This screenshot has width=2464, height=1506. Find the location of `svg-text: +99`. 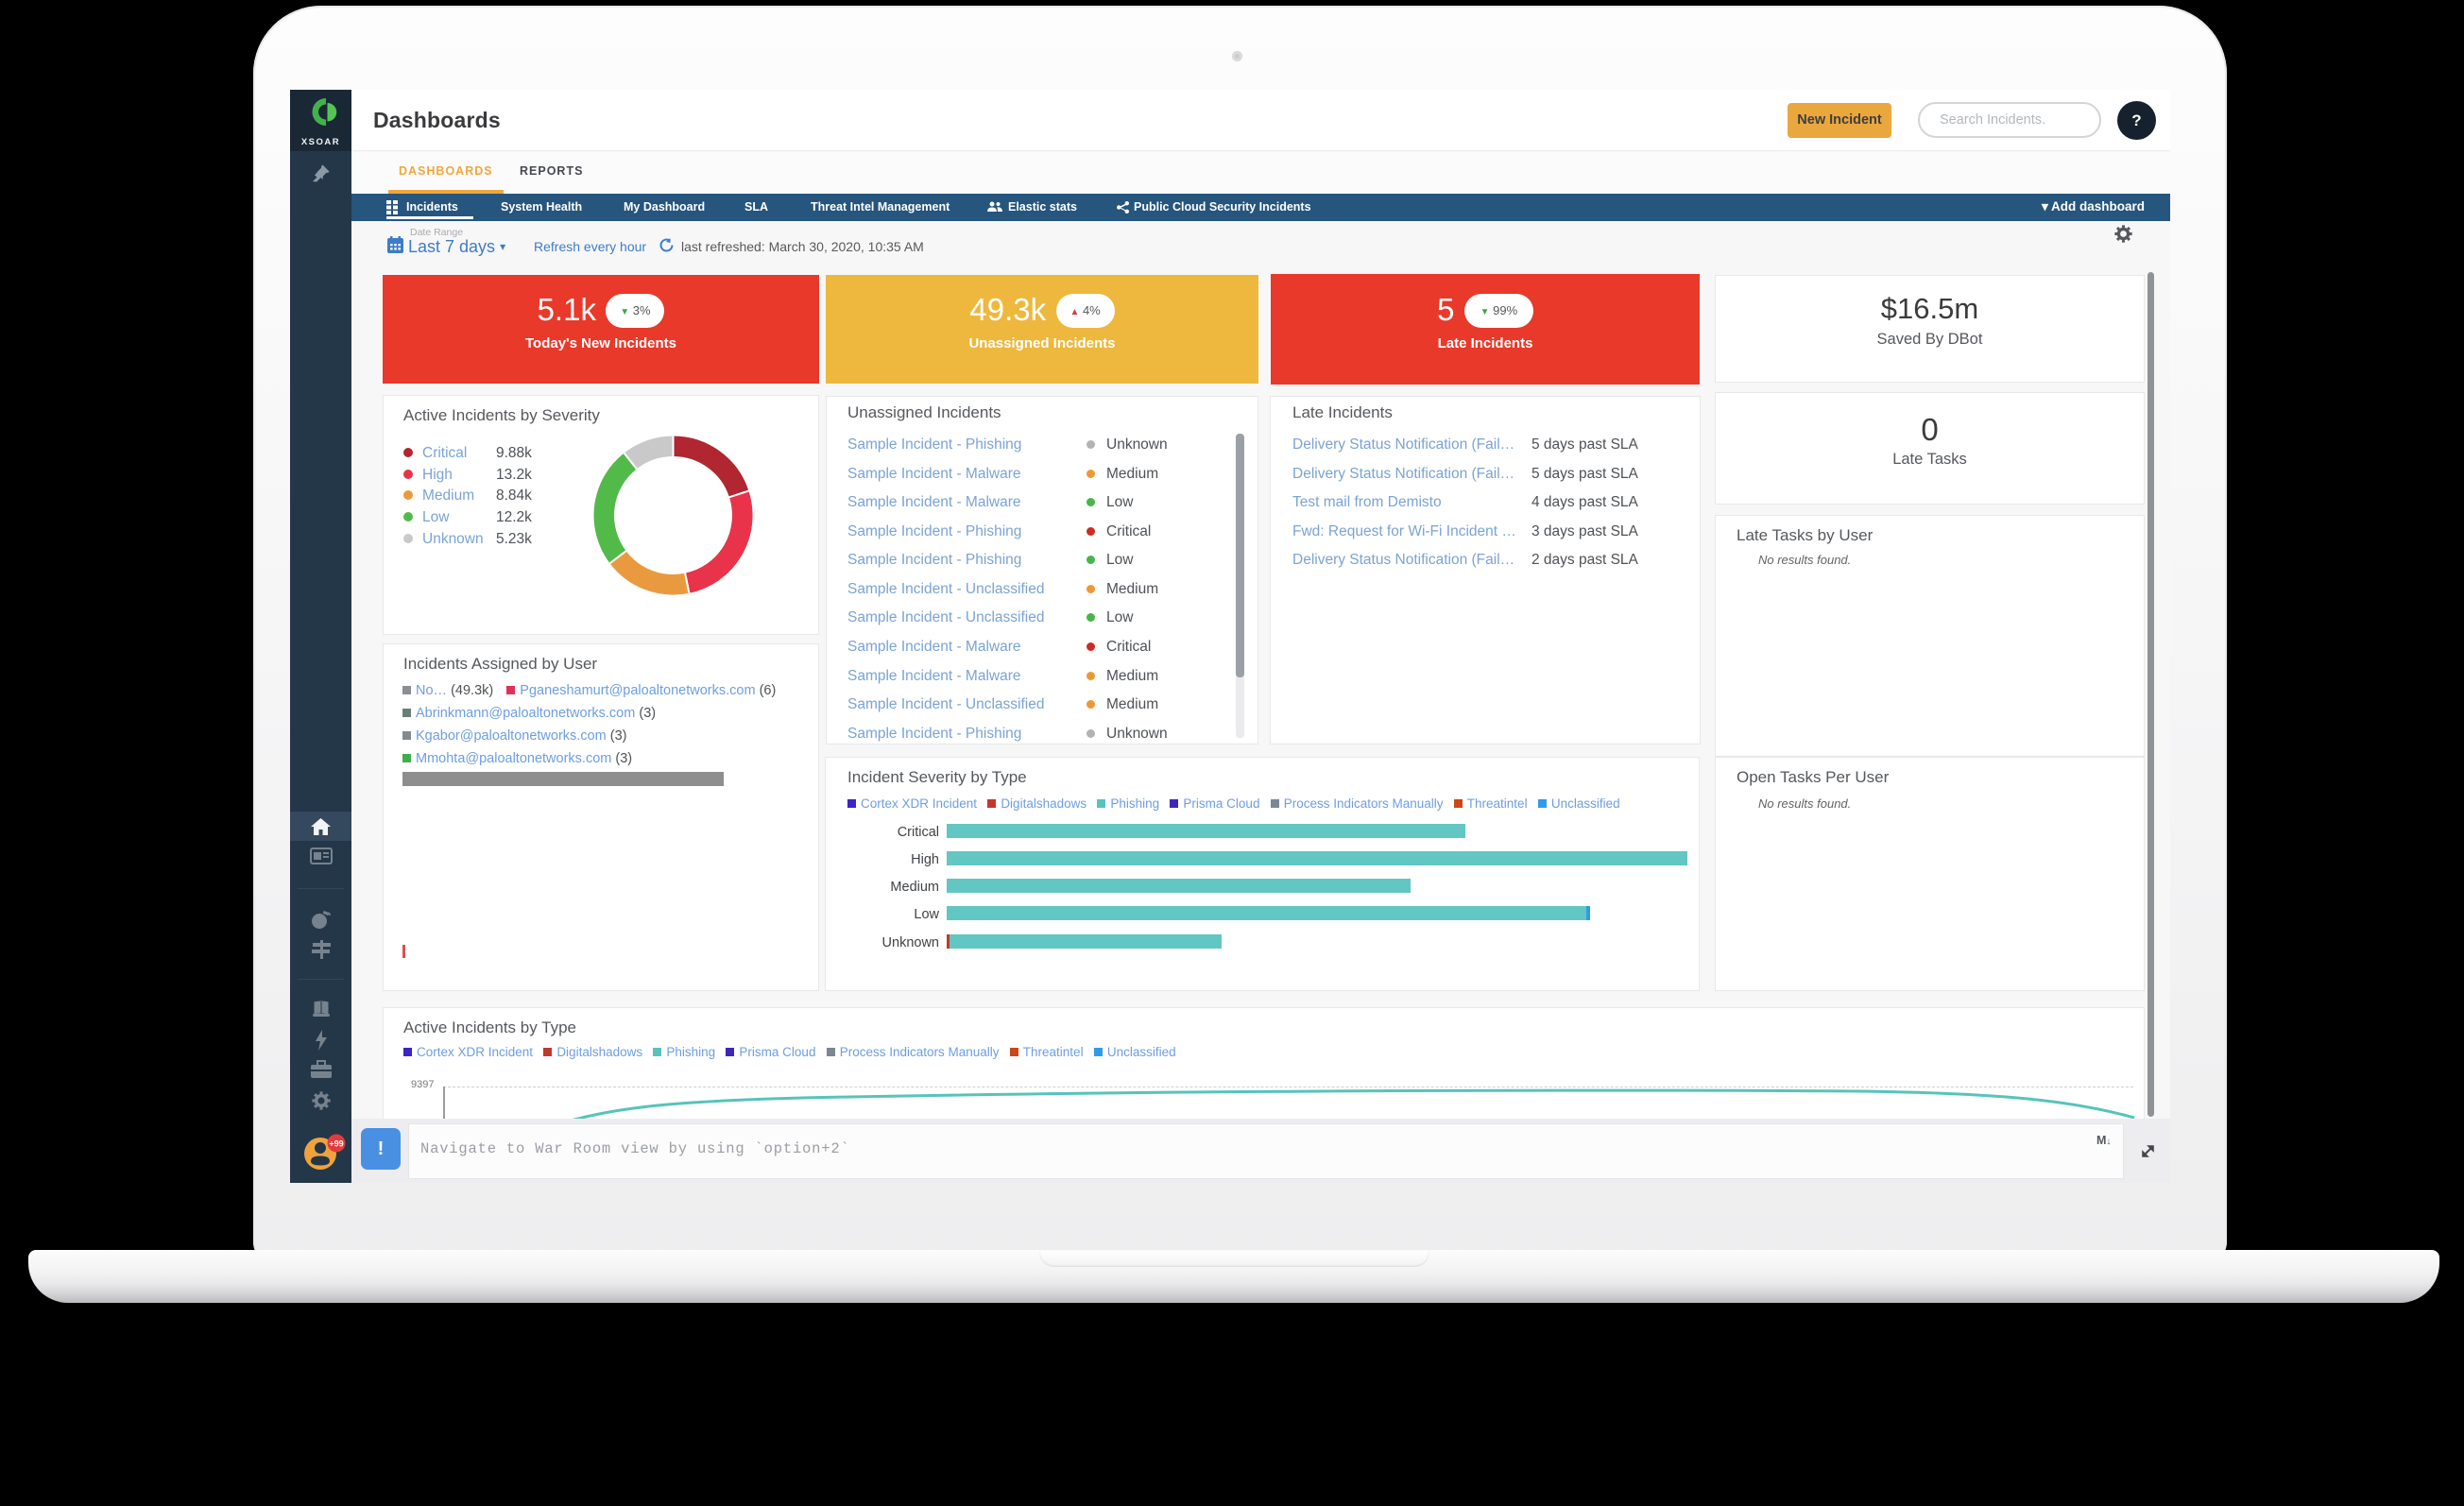

svg-text: +99 is located at coordinates (336, 1144).